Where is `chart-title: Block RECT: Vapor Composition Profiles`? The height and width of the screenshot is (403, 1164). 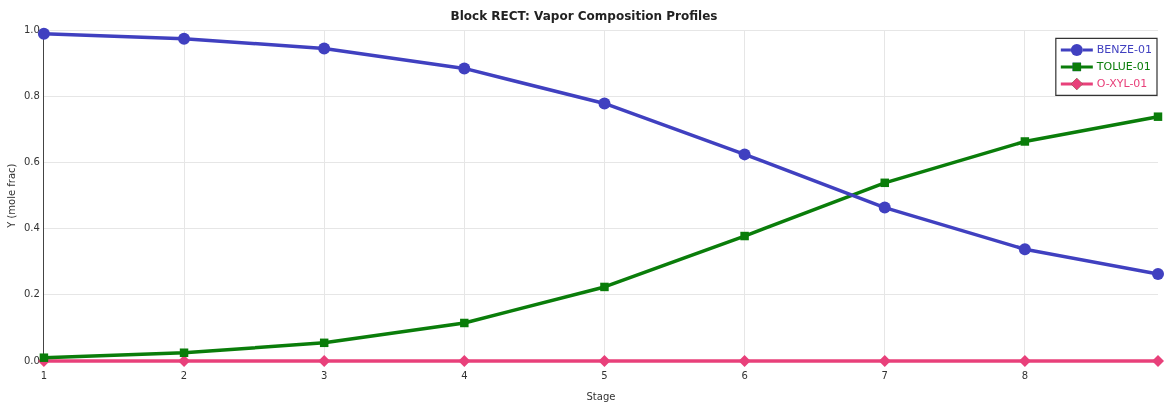 chart-title: Block RECT: Vapor Composition Profiles is located at coordinates (584, 16).